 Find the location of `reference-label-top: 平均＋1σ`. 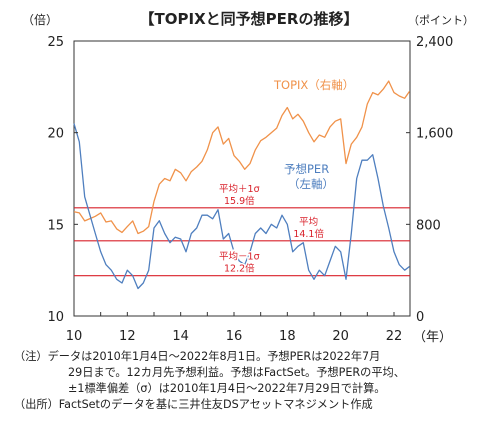

reference-label-top: 平均＋1σ is located at coordinates (239, 189).